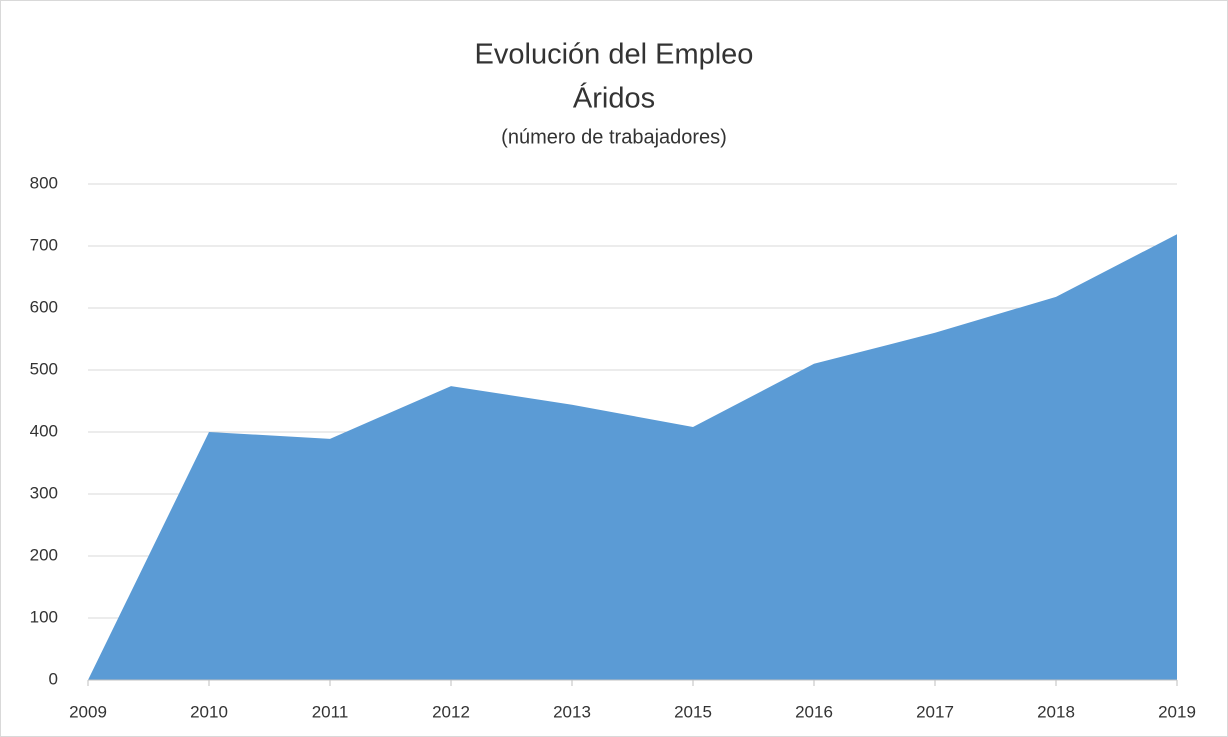 This screenshot has height=737, width=1228. I want to click on y-tick-label: 100, so click(44, 616).